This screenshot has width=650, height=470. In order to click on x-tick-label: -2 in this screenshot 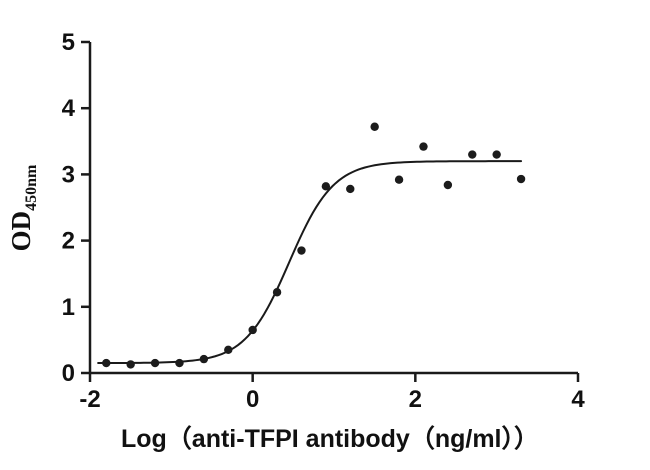, I will do `click(89, 399)`.